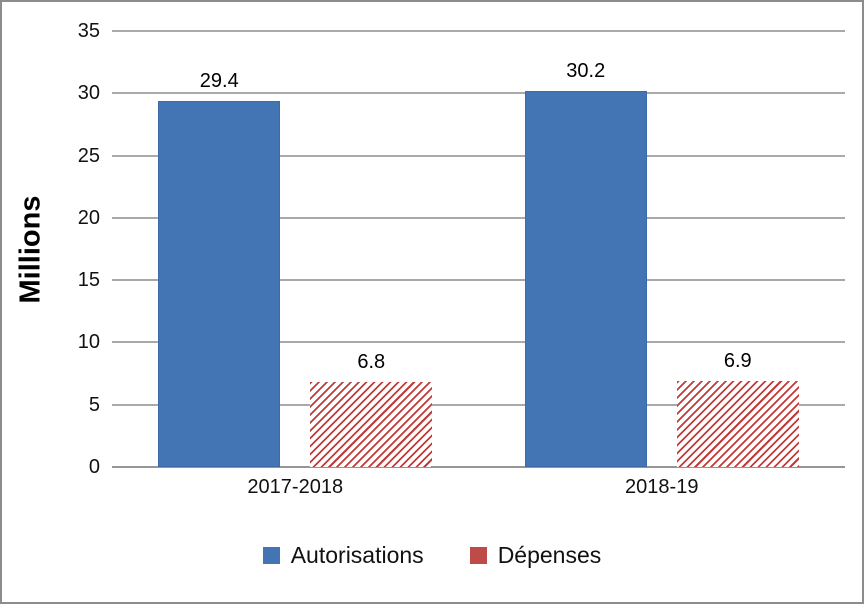 The image size is (864, 604). What do you see at coordinates (88, 342) in the screenshot?
I see `y-tick-label: 10` at bounding box center [88, 342].